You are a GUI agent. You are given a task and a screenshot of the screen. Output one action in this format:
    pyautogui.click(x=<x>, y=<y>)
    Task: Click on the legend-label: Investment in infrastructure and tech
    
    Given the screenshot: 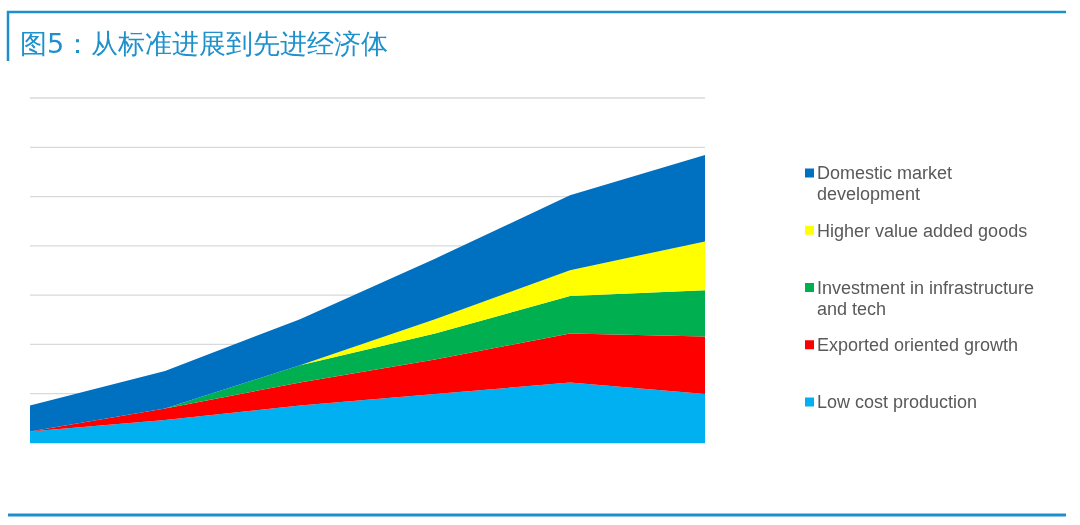 What is the action you would take?
    pyautogui.click(x=926, y=298)
    